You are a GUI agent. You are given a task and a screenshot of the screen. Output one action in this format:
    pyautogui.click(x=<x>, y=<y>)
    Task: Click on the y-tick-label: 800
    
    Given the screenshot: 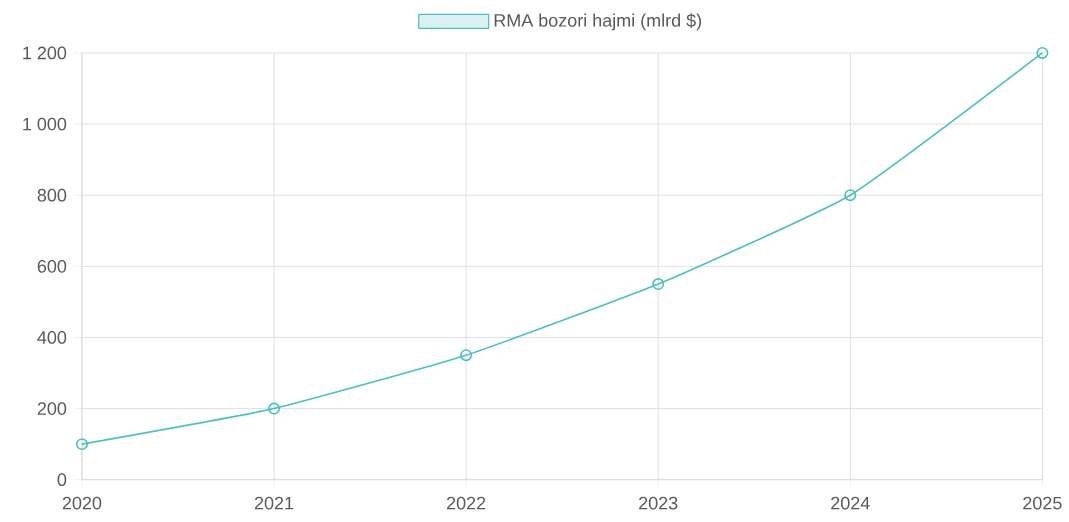 What is the action you would take?
    pyautogui.click(x=52, y=195)
    